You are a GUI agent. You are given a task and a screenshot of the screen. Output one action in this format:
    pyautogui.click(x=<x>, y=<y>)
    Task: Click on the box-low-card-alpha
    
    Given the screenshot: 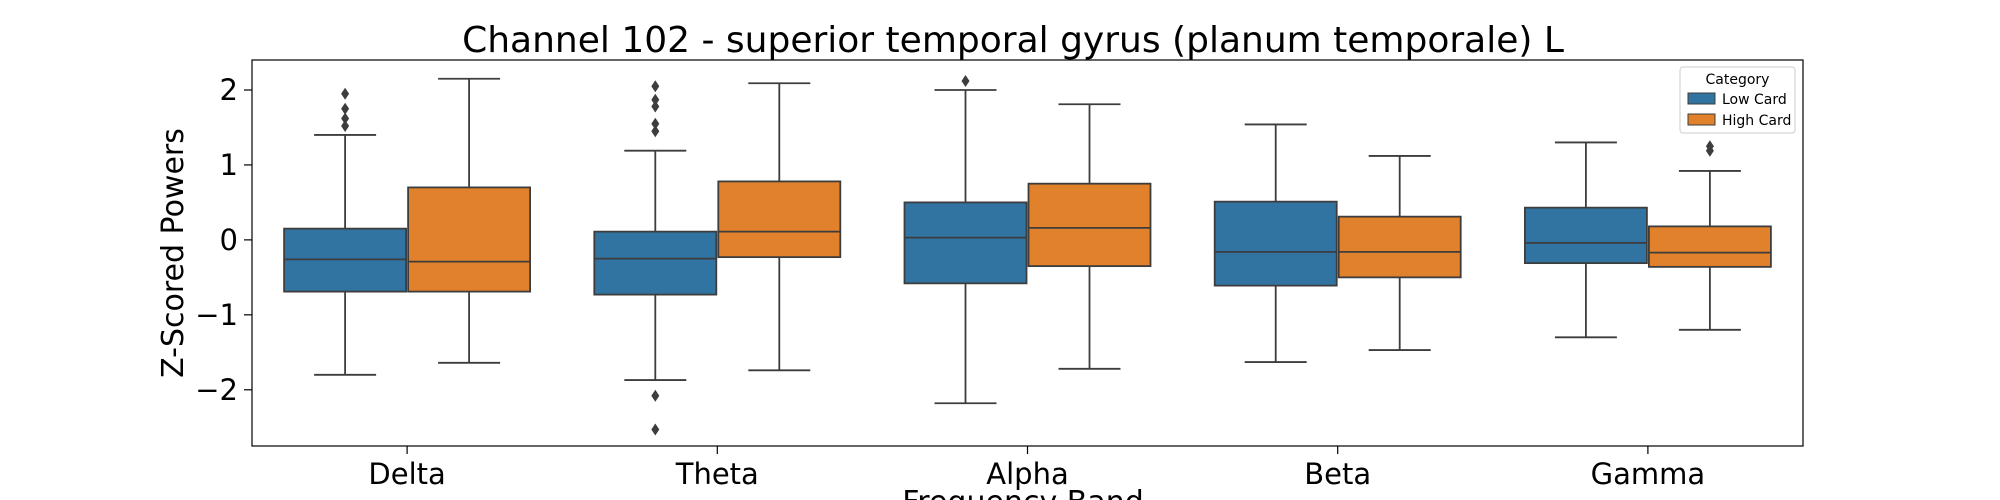 What is the action you would take?
    pyautogui.click(x=965, y=239)
    